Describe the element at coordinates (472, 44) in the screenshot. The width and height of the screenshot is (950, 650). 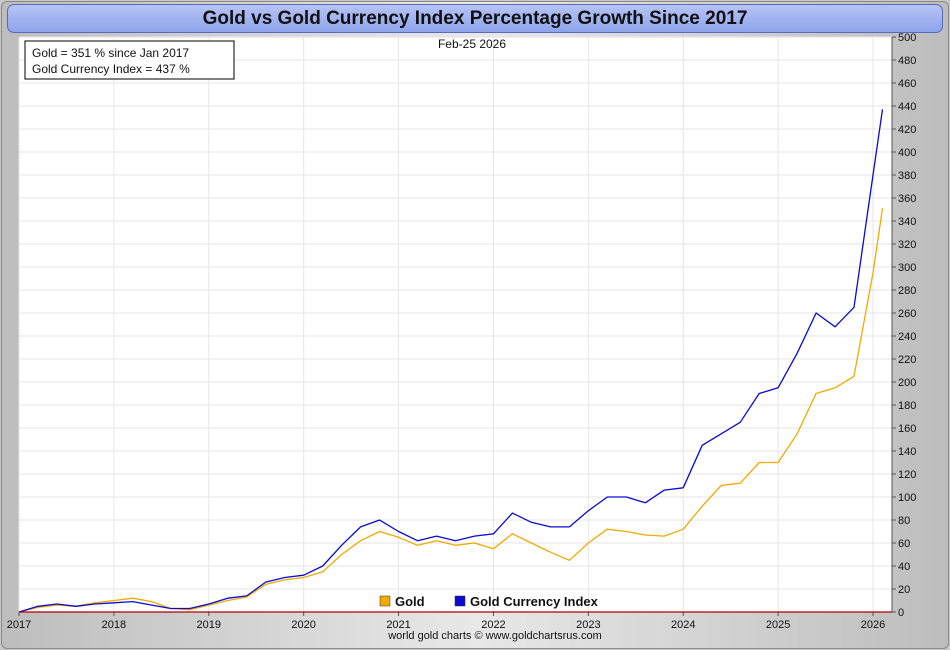
I see `date-label: Feb-25 2026` at that location.